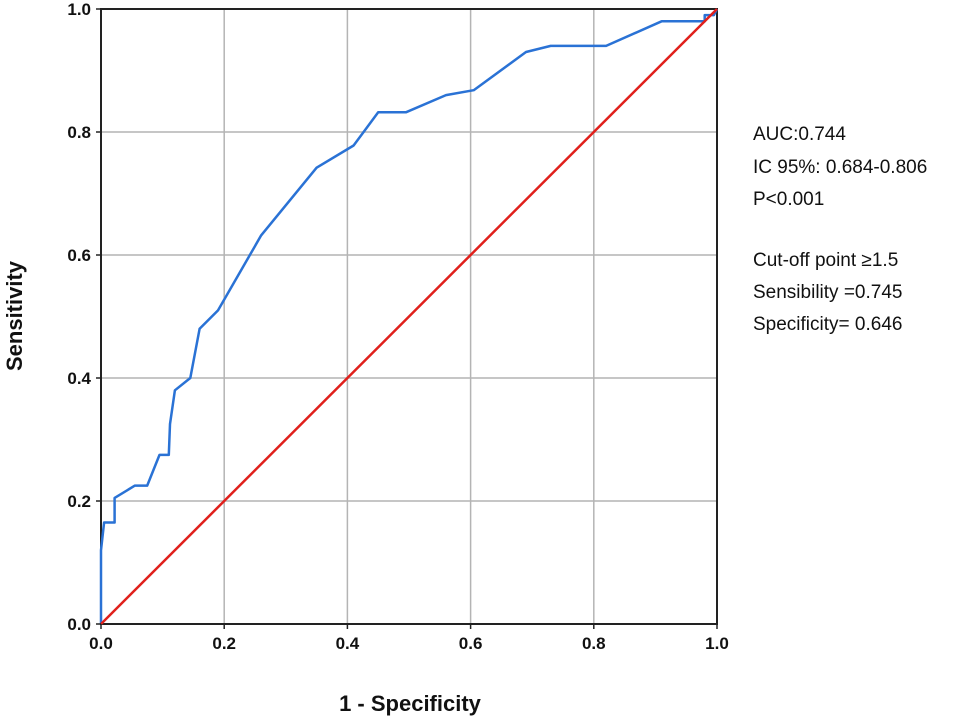  Describe the element at coordinates (79, 378) in the screenshot. I see `y-tick-label: 0.4` at that location.